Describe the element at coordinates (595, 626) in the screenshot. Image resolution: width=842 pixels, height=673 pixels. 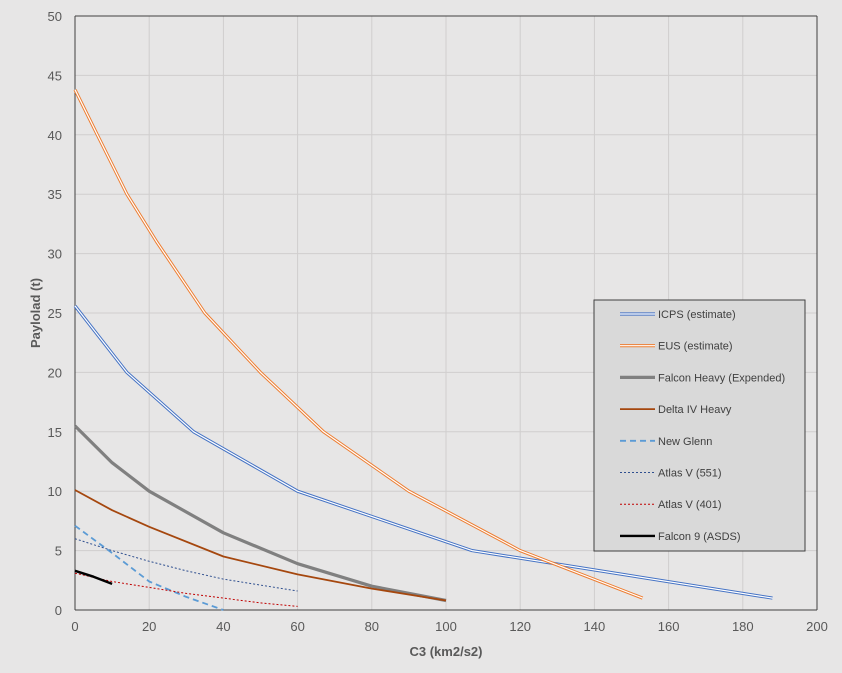
I see `x-tick-label: 140` at that location.